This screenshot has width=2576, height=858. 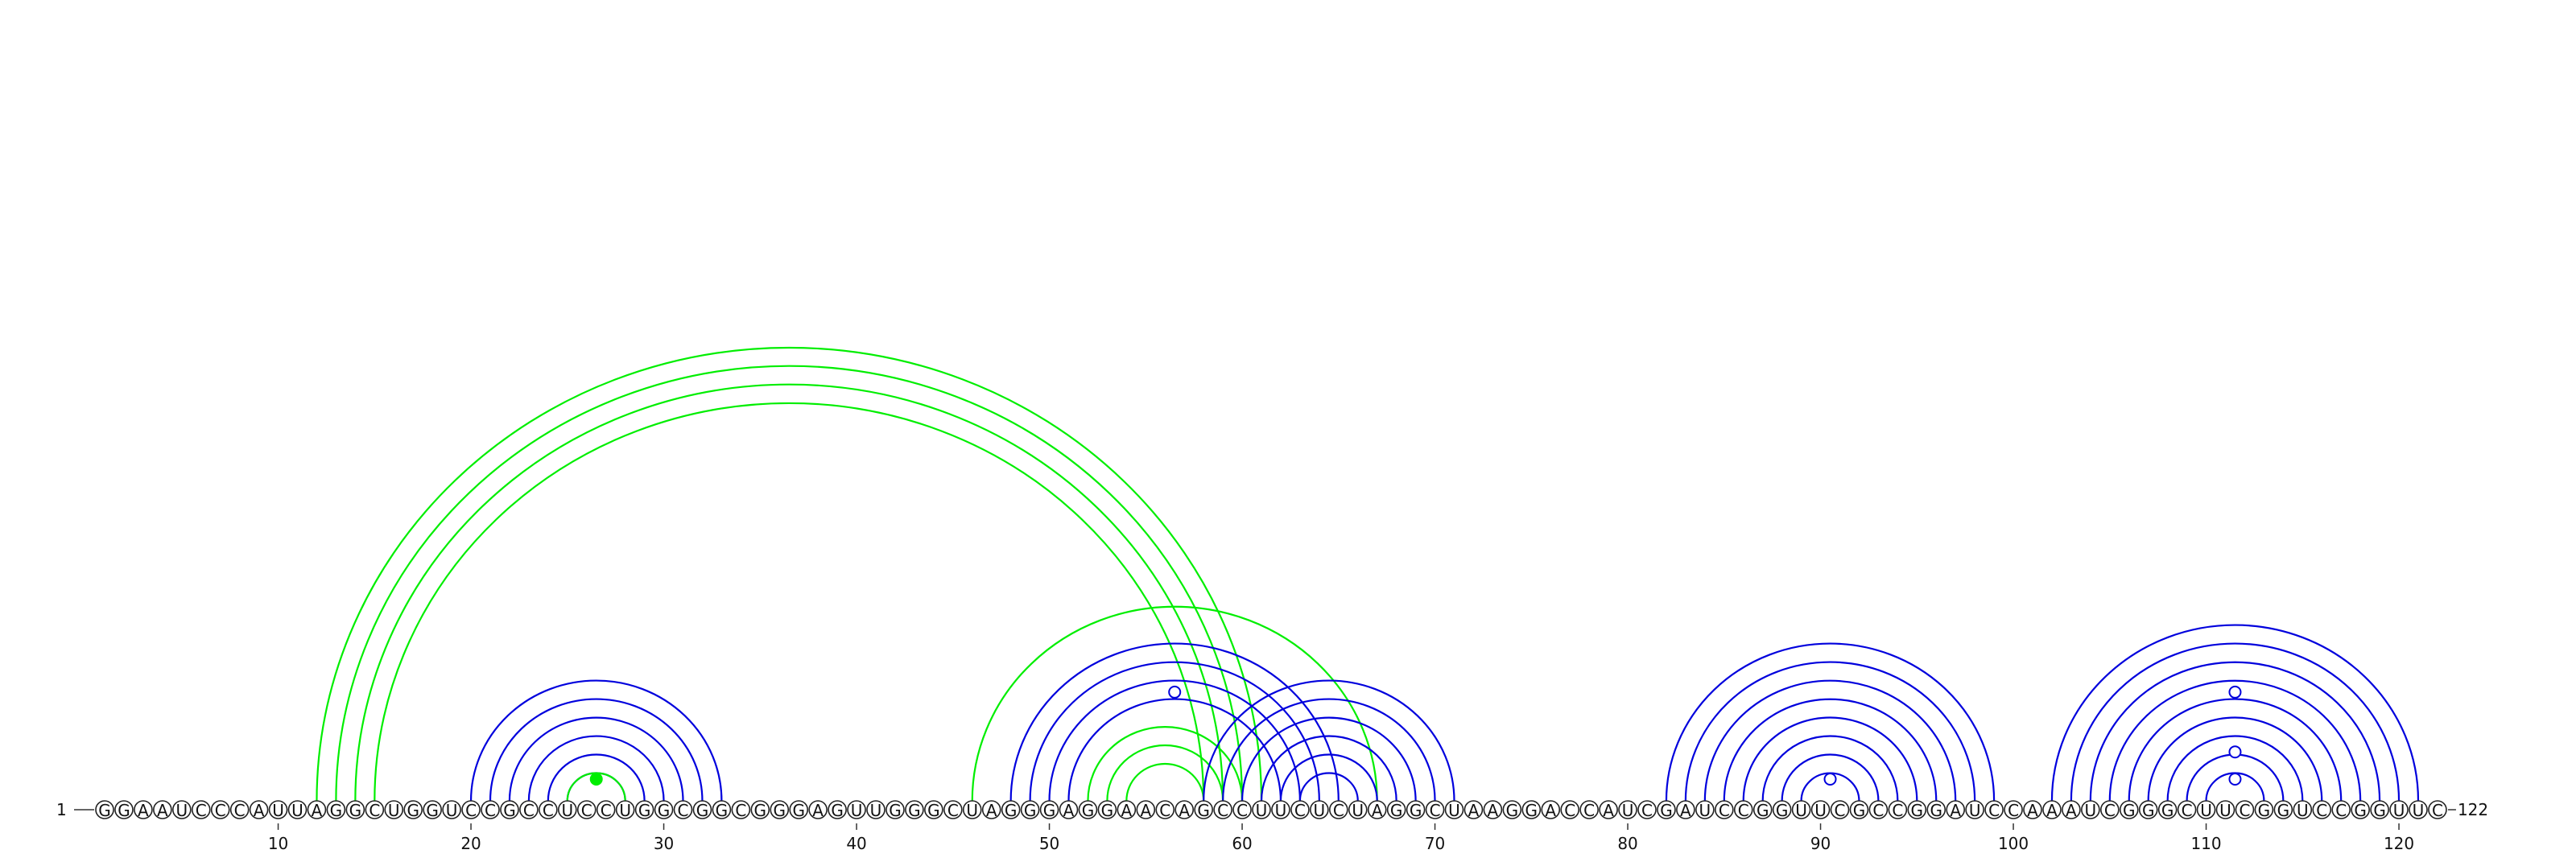 What do you see at coordinates (1763, 811) in the screenshot?
I see `nucleotide-87: G` at bounding box center [1763, 811].